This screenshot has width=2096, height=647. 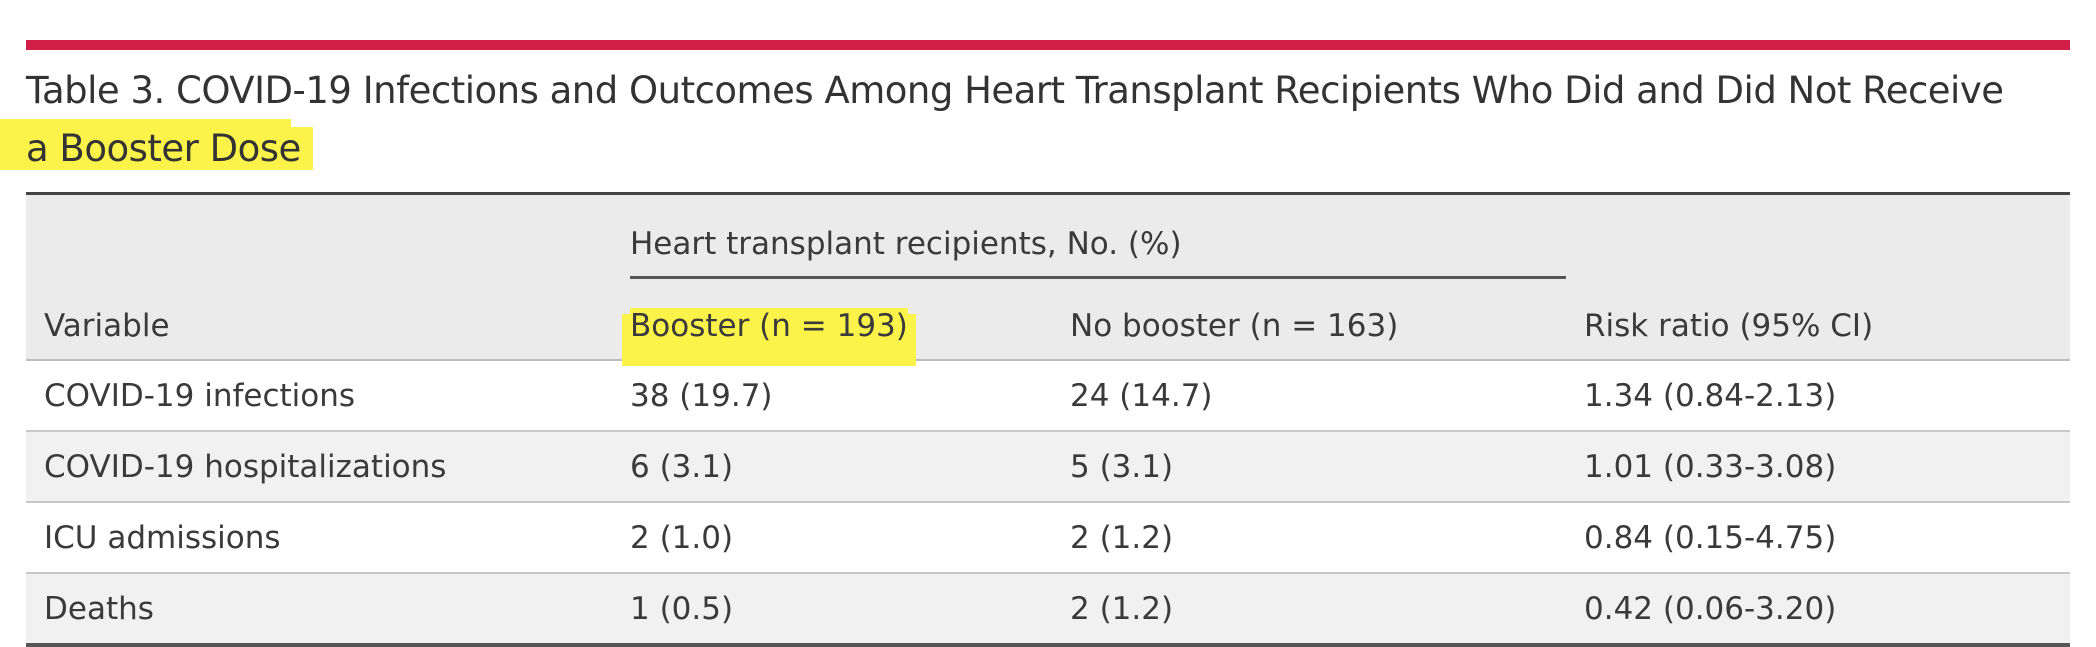 What do you see at coordinates (319, 242) in the screenshot?
I see `spanner-empty-left` at bounding box center [319, 242].